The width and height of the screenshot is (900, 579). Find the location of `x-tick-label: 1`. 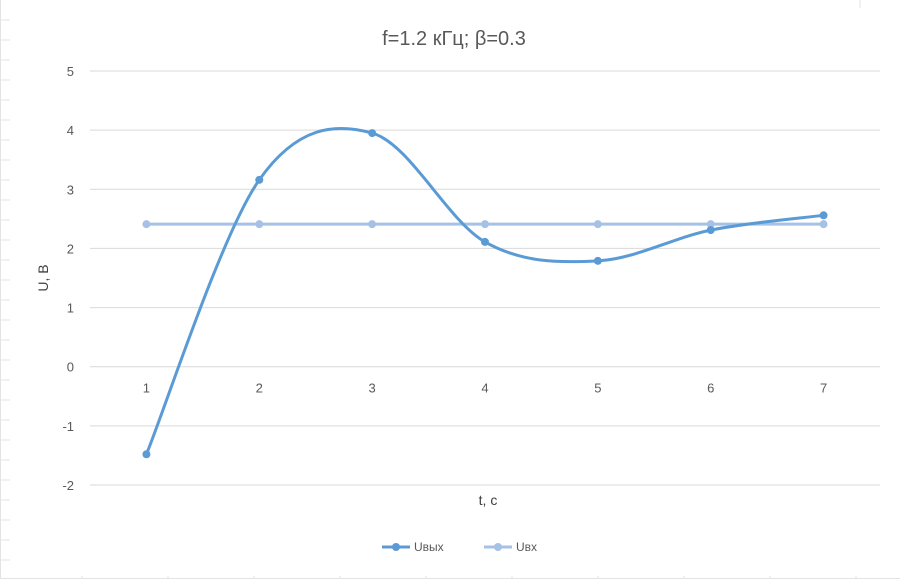

x-tick-label: 1 is located at coordinates (146, 388).